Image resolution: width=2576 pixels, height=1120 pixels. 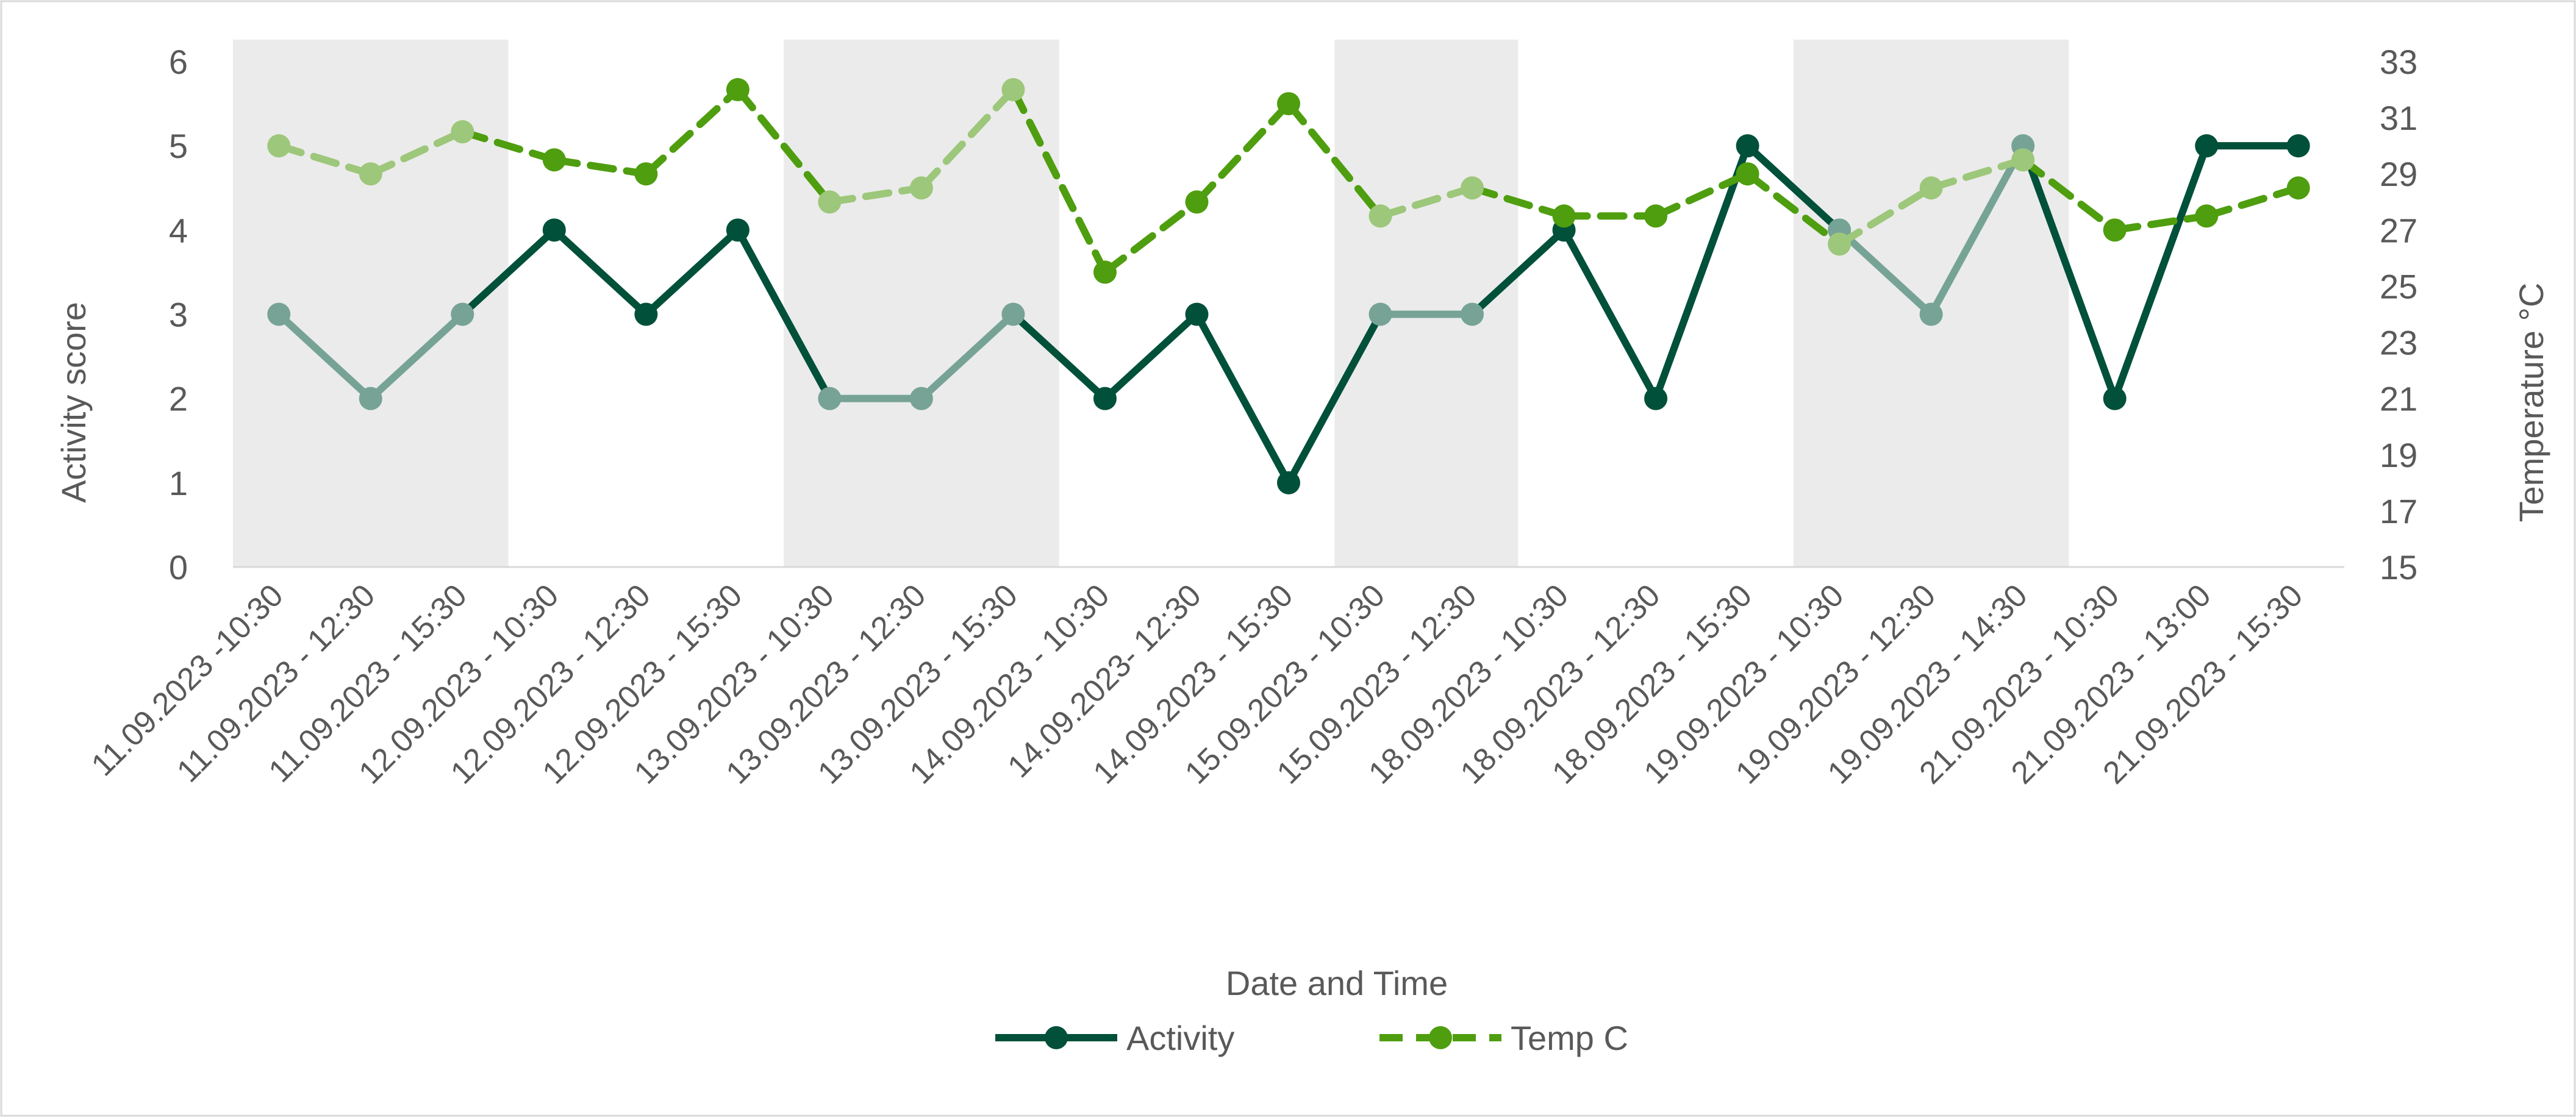 What do you see at coordinates (1569, 1038) in the screenshot?
I see `legend-label: Temp C` at bounding box center [1569, 1038].